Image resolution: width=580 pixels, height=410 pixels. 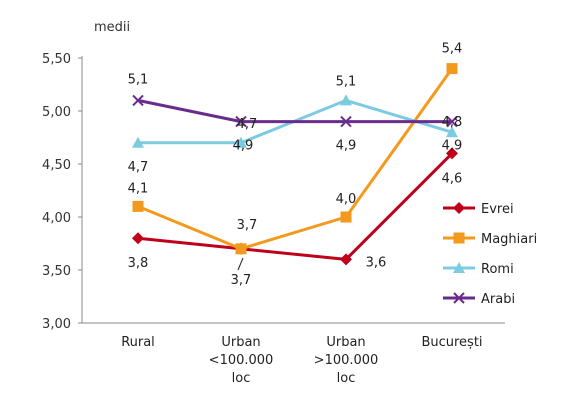 What do you see at coordinates (112, 27) in the screenshot?
I see `y-axis-label: medii` at bounding box center [112, 27].